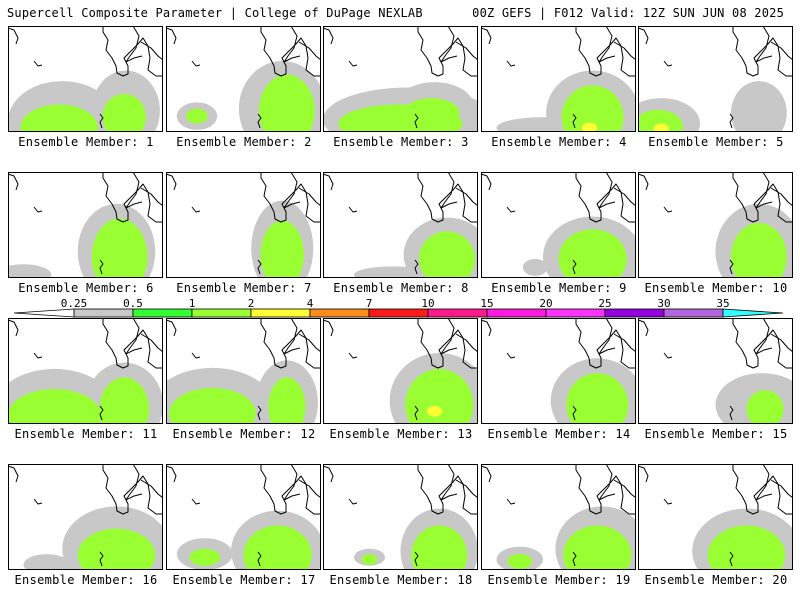 The width and height of the screenshot is (800, 600). Describe the element at coordinates (86, 434) in the screenshot. I see `member-label: Ensemble Member: 11` at that location.